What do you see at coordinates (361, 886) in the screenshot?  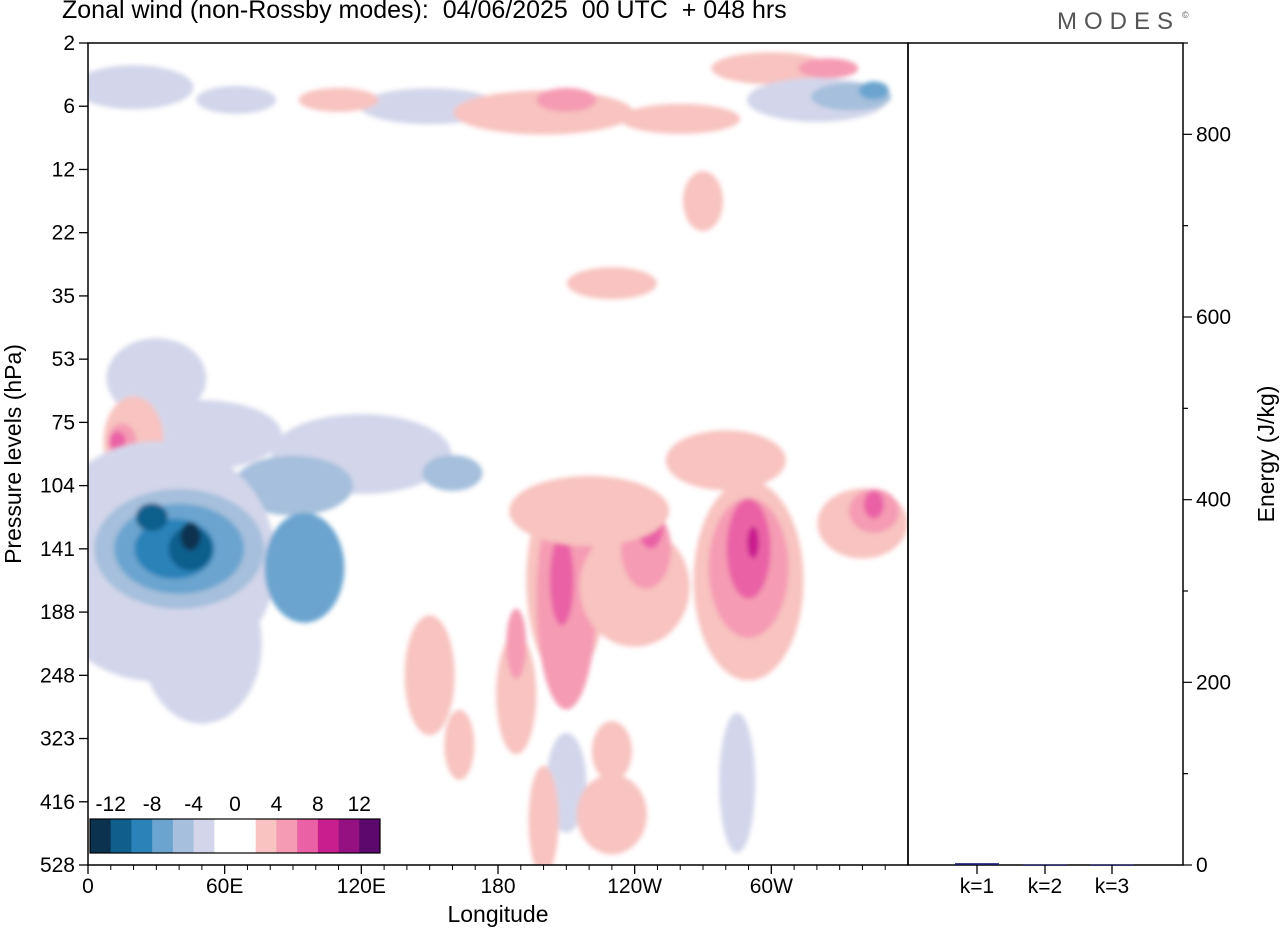 I see `x-tick-label: 120E` at bounding box center [361, 886].